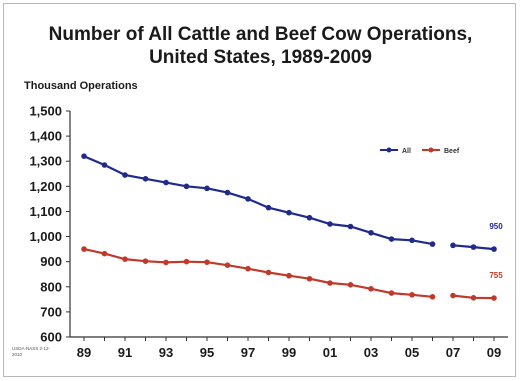 Image resolution: width=521 pixels, height=381 pixels. I want to click on x-tick-label: 93, so click(166, 352).